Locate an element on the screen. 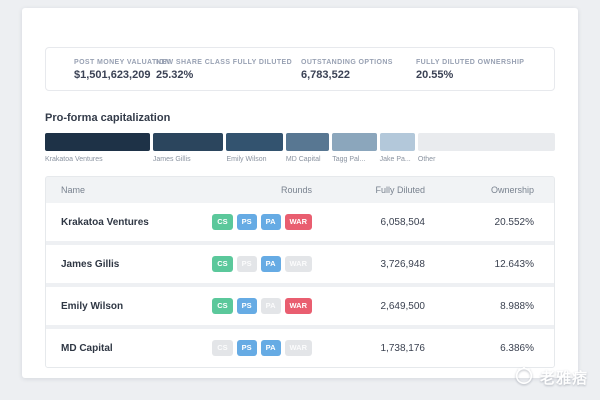 Image resolution: width=600 pixels, height=400 pixels. stat-post-money-valuation: POST MONEY VALUATION $1,501,623,209 is located at coordinates (108, 69).